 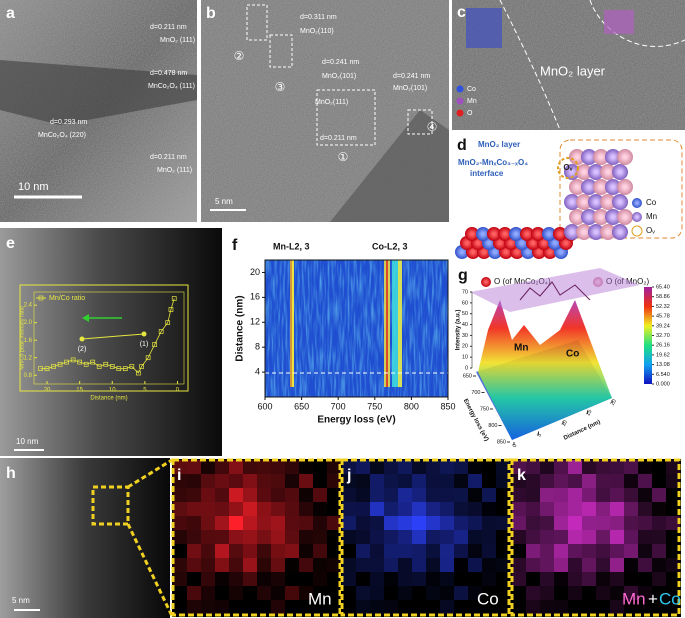 I want to click on surface, so click(x=545, y=370).